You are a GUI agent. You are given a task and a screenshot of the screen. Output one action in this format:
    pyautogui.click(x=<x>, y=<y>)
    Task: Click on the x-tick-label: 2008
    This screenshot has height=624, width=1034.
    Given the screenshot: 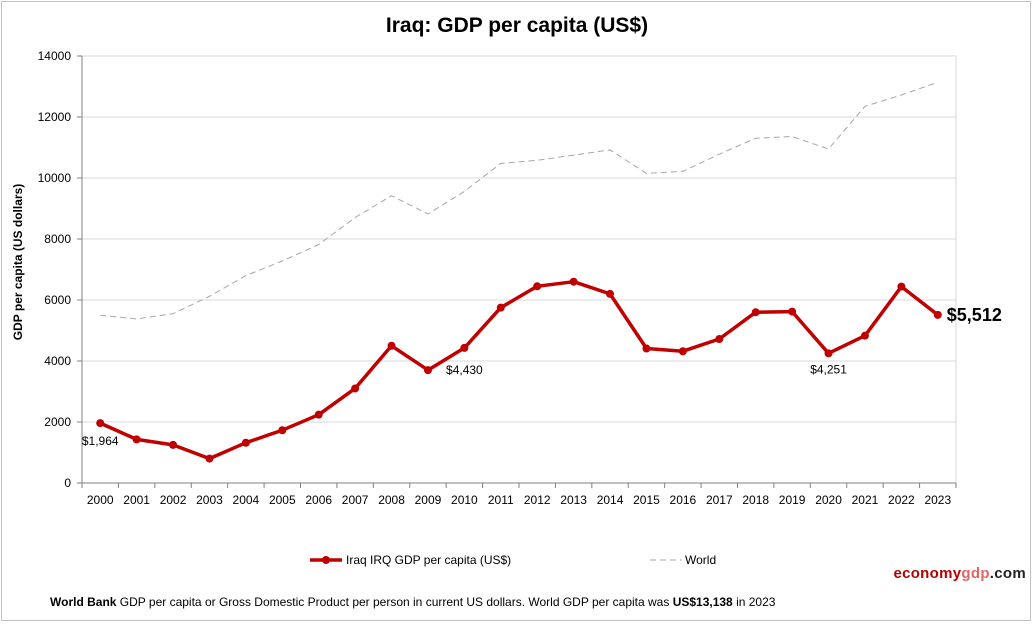 What is the action you would take?
    pyautogui.click(x=391, y=500)
    